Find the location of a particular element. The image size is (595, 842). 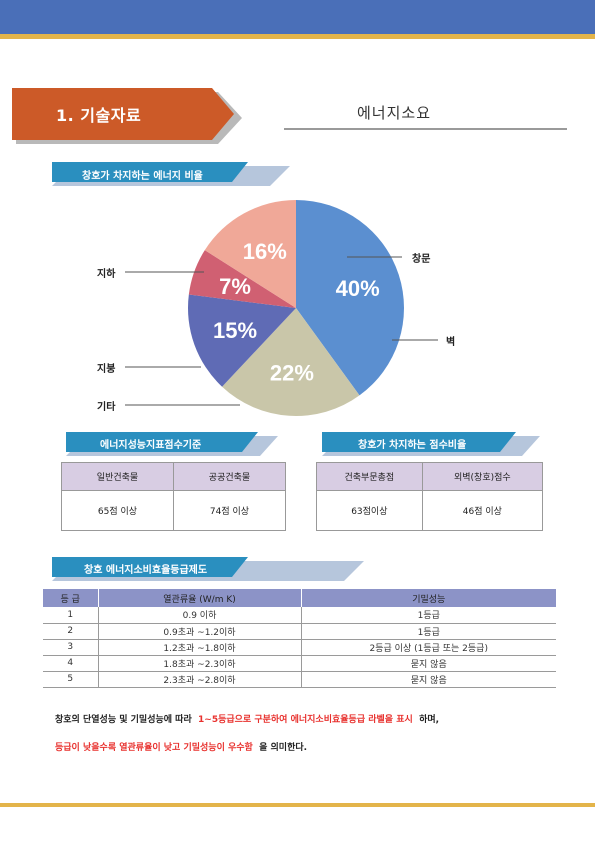

title-tab is located at coordinates (127, 116).